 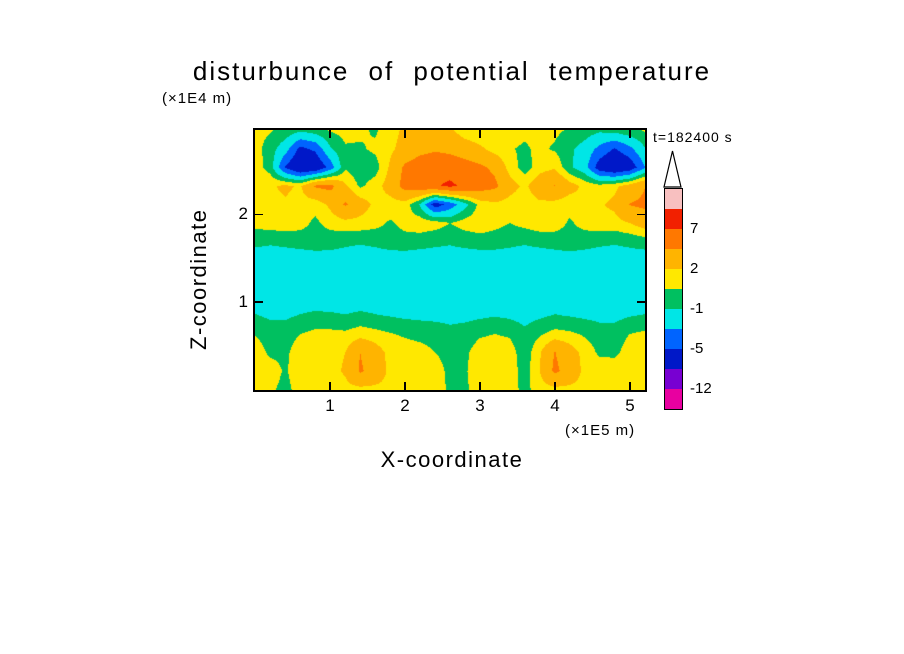 What do you see at coordinates (243, 302) in the screenshot?
I see `z-tick-label: 1` at bounding box center [243, 302].